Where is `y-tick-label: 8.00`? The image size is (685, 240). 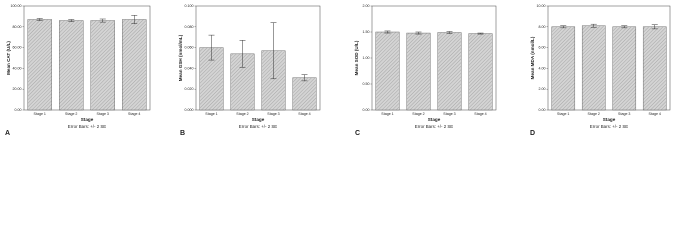
y-tick-label: 8.00 is located at coordinates (542, 27).